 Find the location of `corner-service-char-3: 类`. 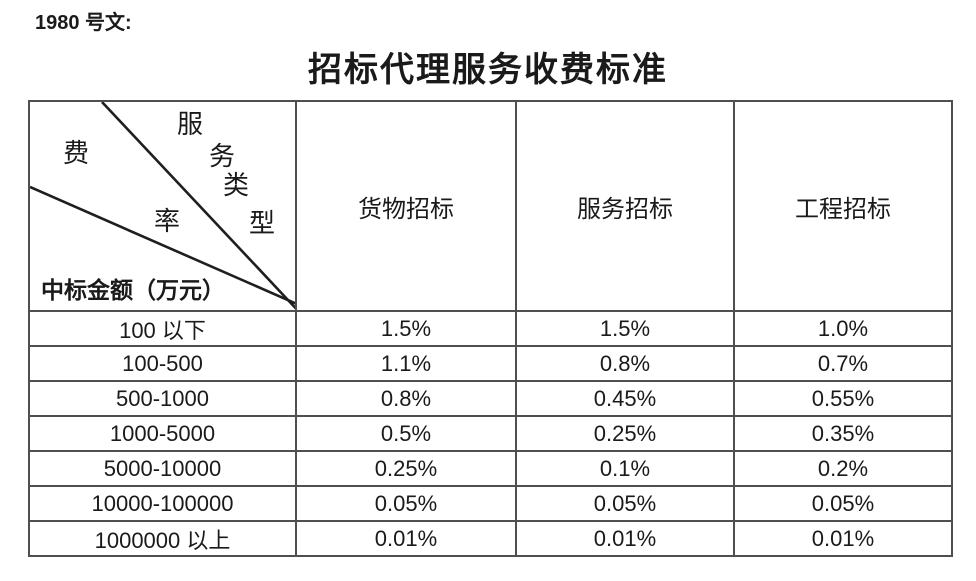

corner-service-char-3: 类 is located at coordinates (236, 185).